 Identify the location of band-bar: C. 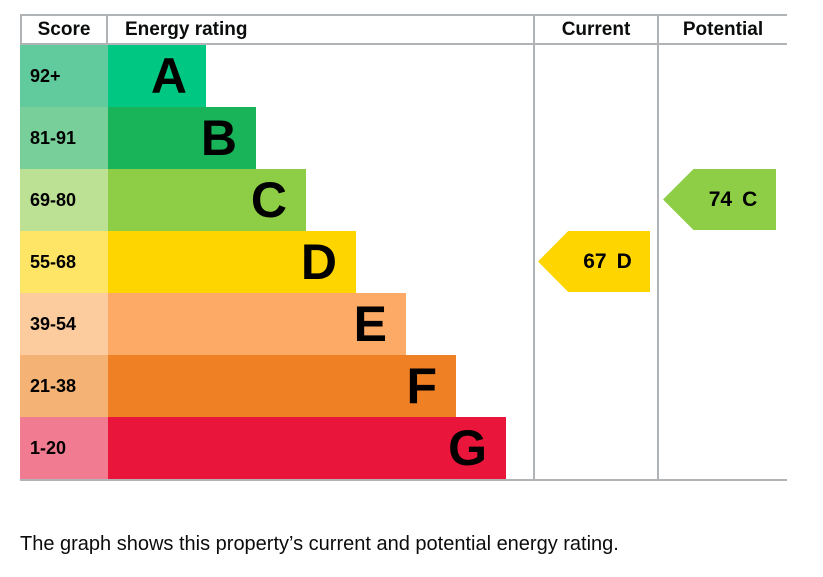
(207, 200).